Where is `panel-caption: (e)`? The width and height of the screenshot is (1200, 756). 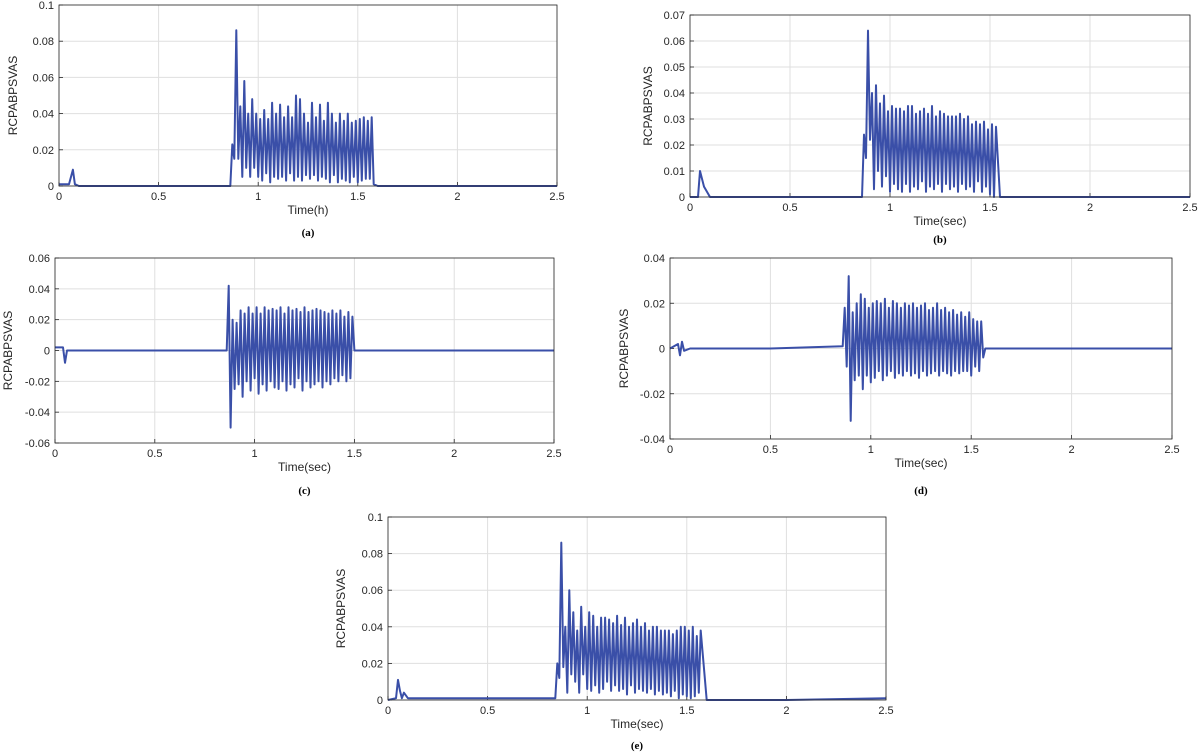
panel-caption: (e) is located at coordinates (637, 746).